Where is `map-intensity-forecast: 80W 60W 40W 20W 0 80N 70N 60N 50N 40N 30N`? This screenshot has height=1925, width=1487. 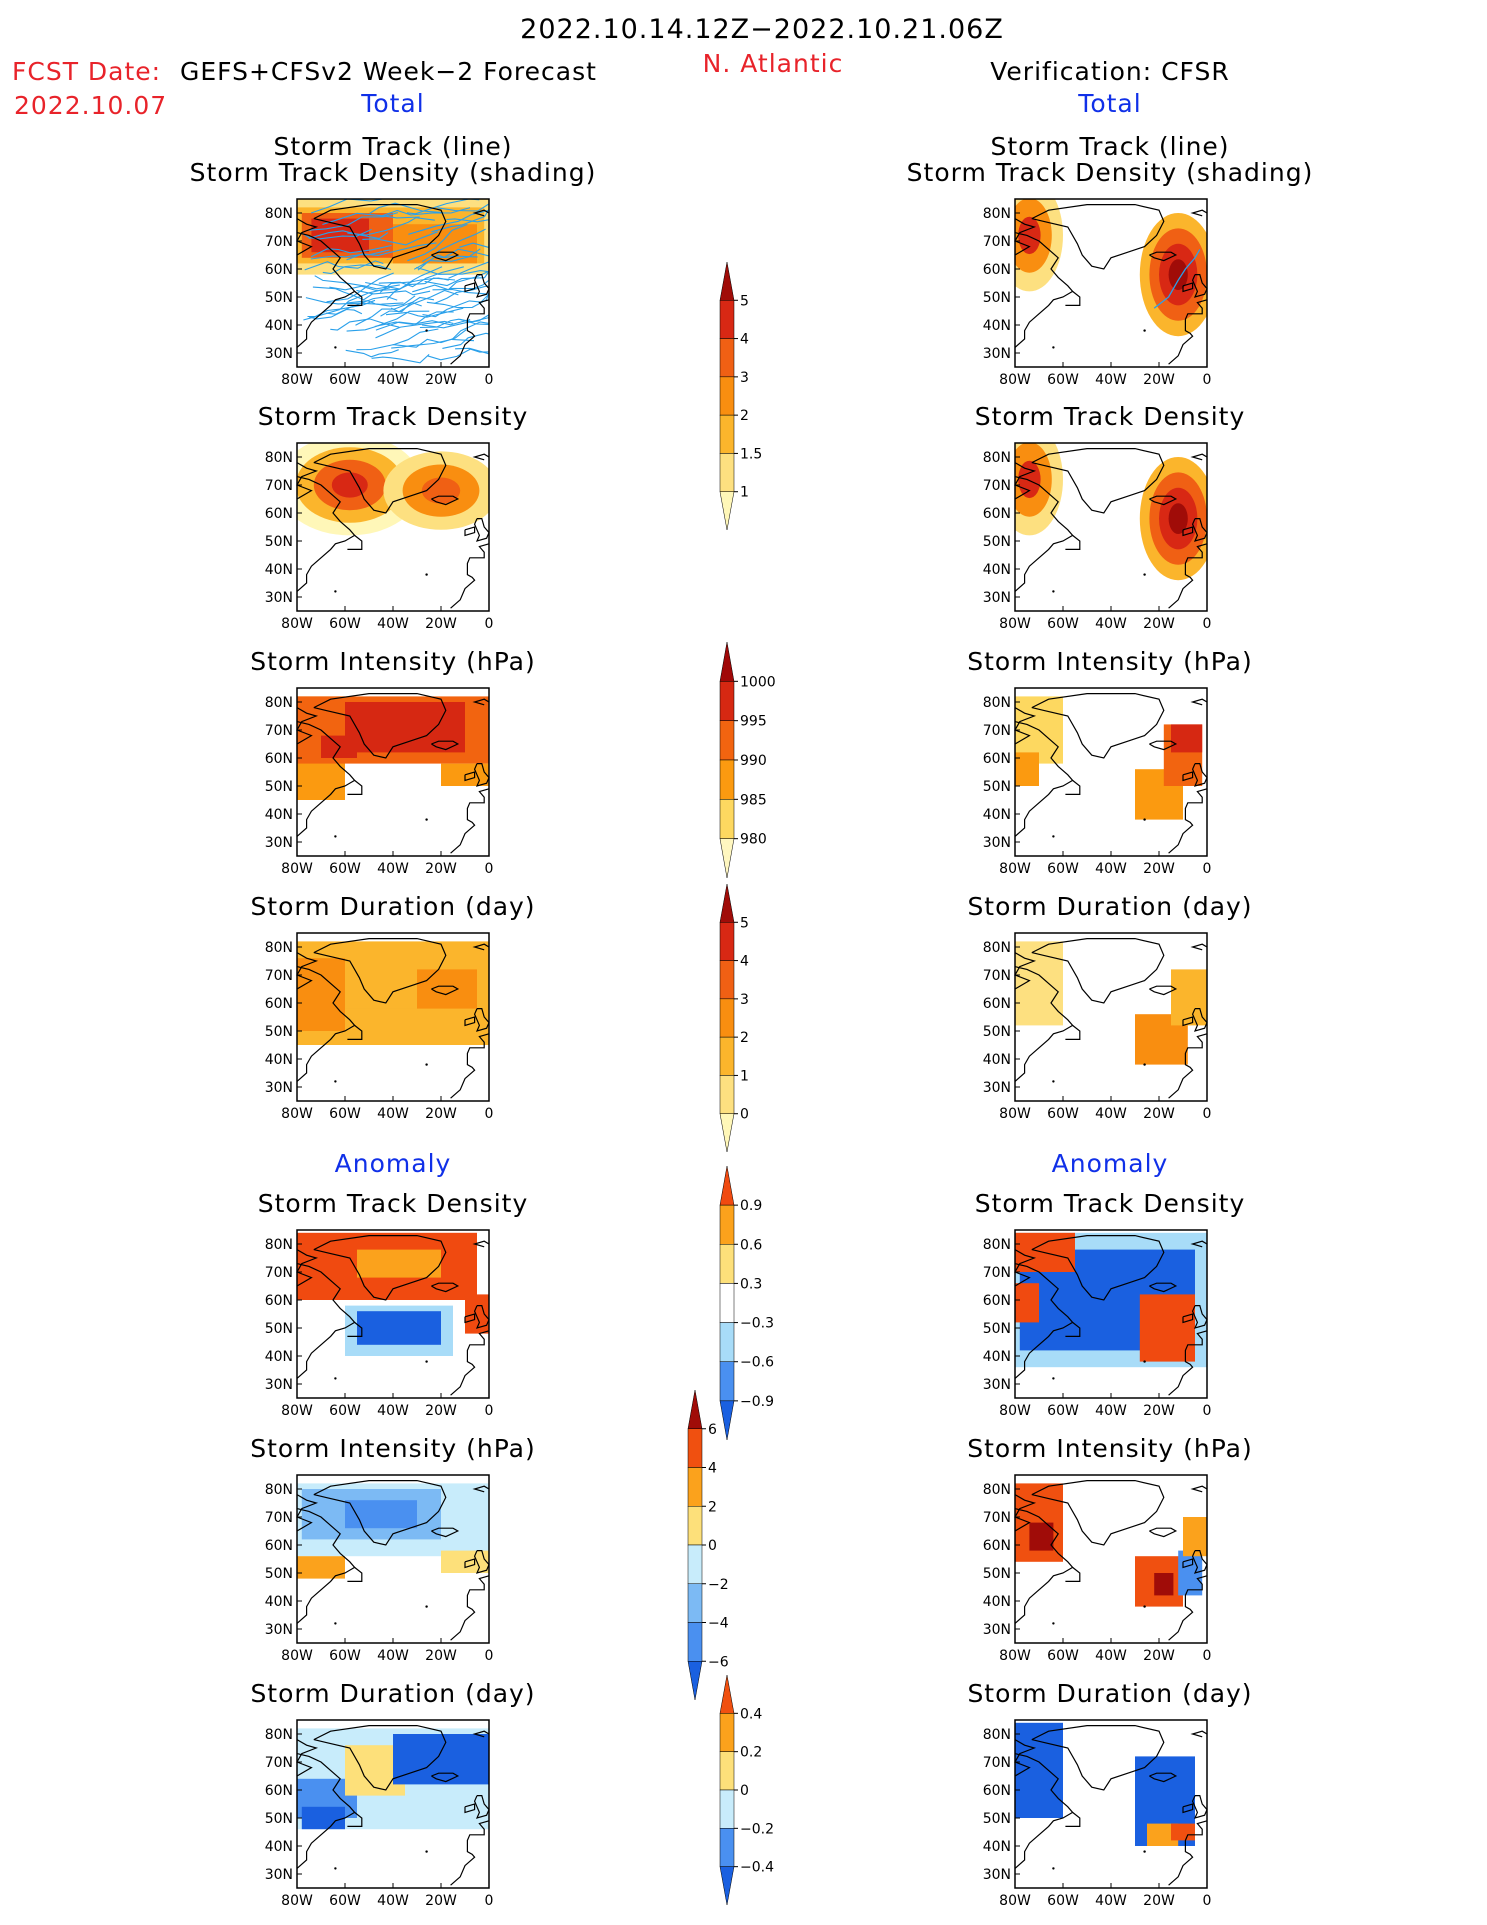
map-intensity-forecast: 80W 60W 40W 20W 0 80N 70N 60N 50N 40N 30N is located at coordinates (379, 782).